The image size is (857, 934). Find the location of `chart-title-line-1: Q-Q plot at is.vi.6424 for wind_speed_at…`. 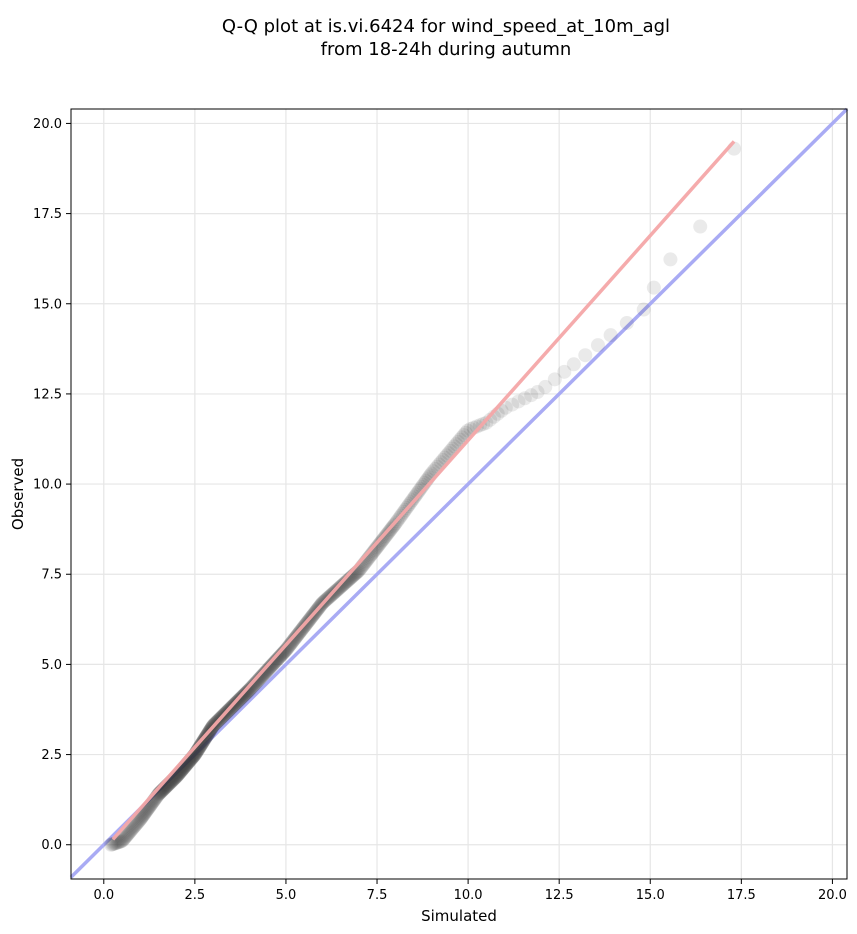

chart-title-line-1: Q-Q plot at is.vi.6424 for wind_speed_at… is located at coordinates (446, 26).